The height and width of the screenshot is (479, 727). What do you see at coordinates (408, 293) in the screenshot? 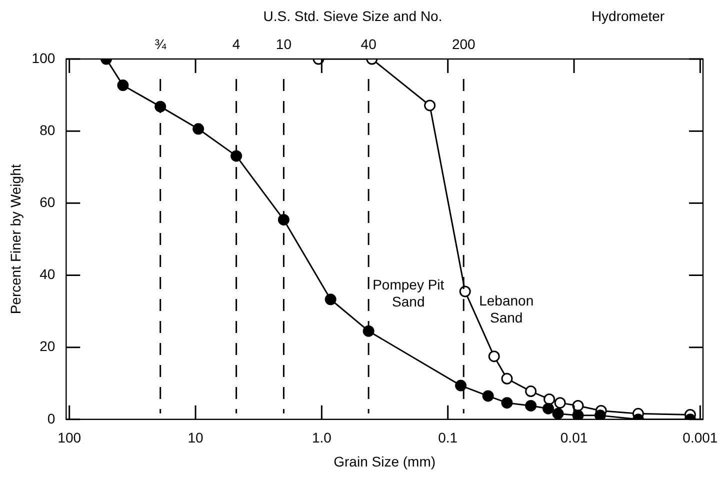
I see `series-label: Pompey Pit Sand` at bounding box center [408, 293].